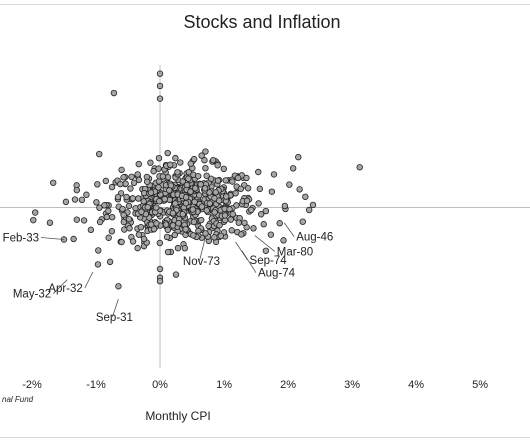  I want to click on x-tick-label: 2%, so click(288, 385).